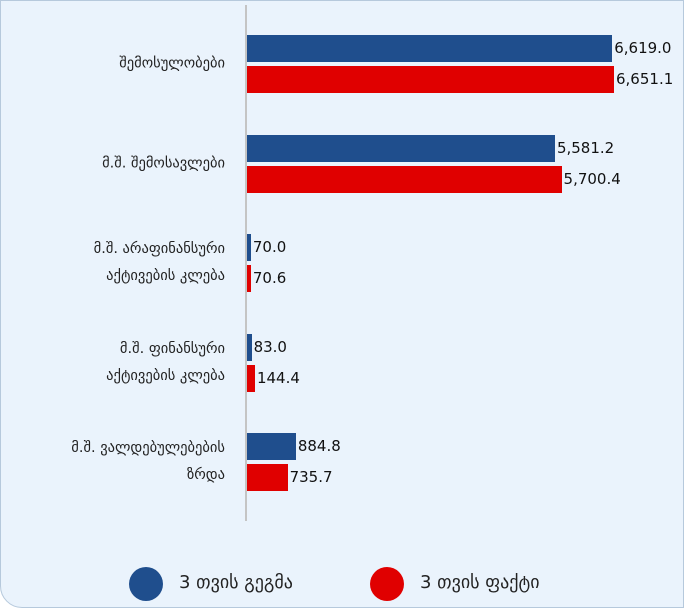 The image size is (684, 608). I want to click on category-label: შემოსულობები, so click(172, 63).